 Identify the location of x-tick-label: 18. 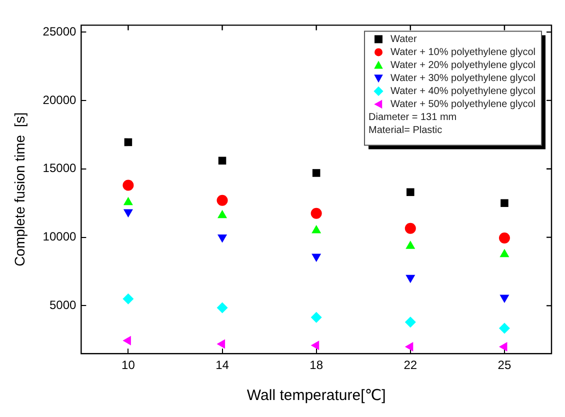
(317, 365).